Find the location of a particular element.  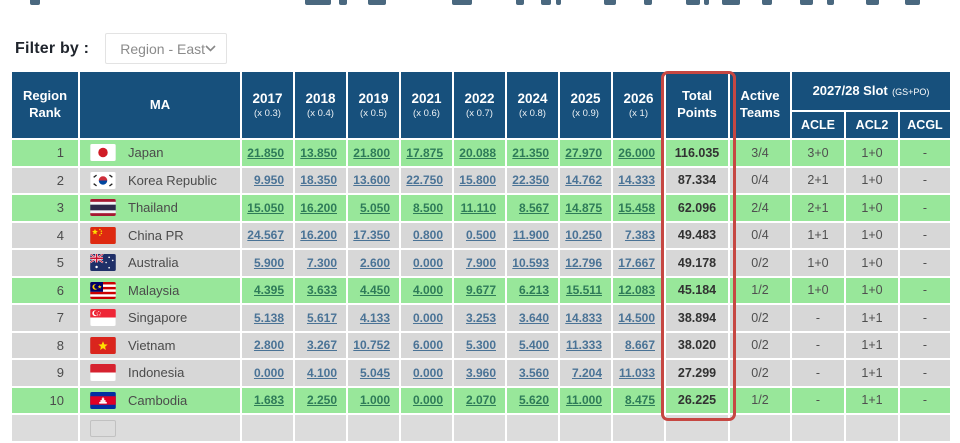

total-points-value: 38.894 is located at coordinates (697, 317).